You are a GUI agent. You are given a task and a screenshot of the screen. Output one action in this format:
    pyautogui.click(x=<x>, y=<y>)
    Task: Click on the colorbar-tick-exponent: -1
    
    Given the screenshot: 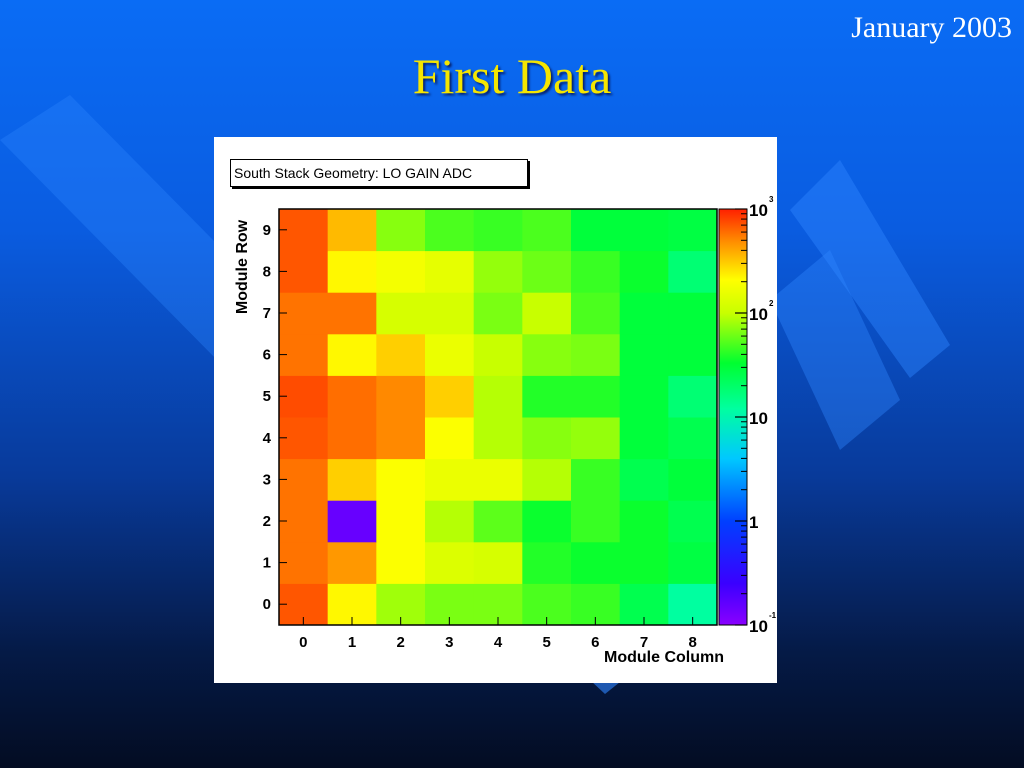 What is the action you would take?
    pyautogui.click(x=773, y=615)
    